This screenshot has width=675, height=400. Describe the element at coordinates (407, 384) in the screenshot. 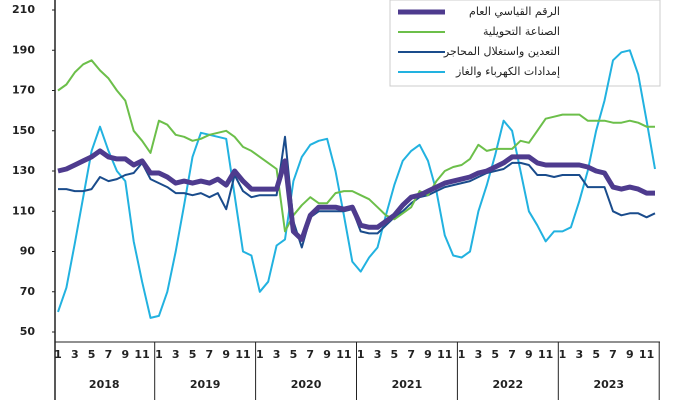

I see `year-label: 2021` at that location.